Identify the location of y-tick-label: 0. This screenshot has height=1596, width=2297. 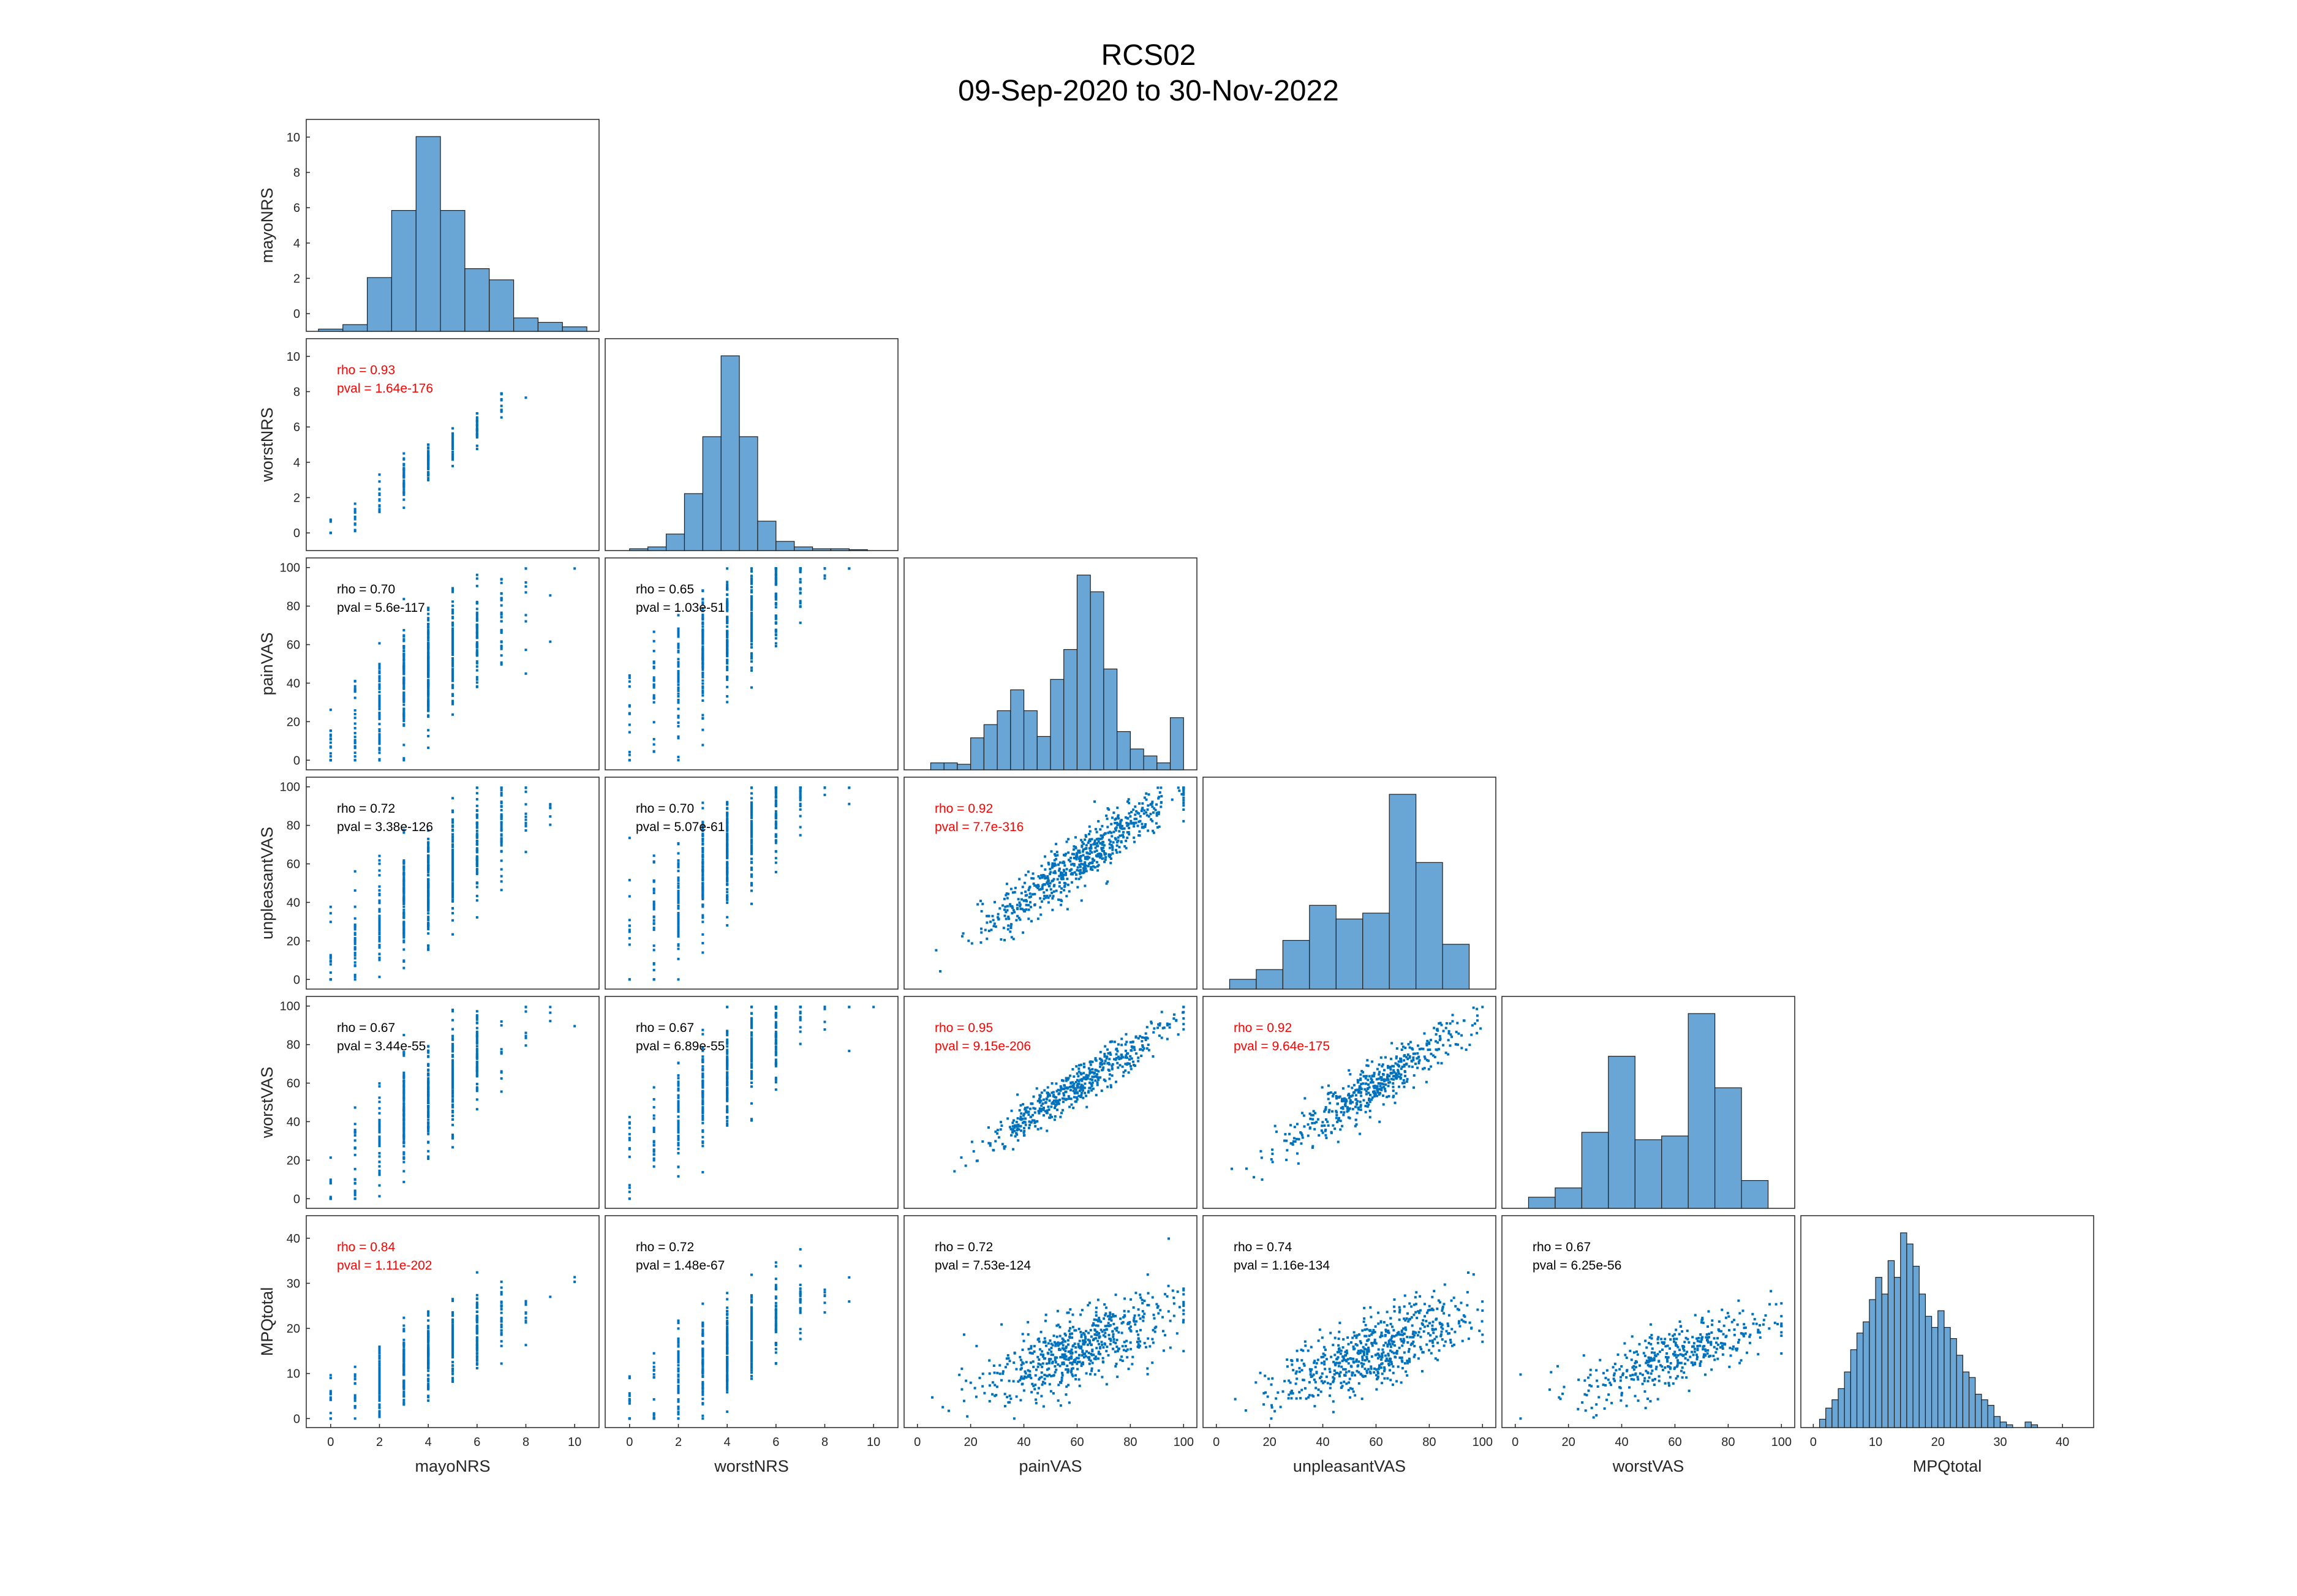
(296, 980).